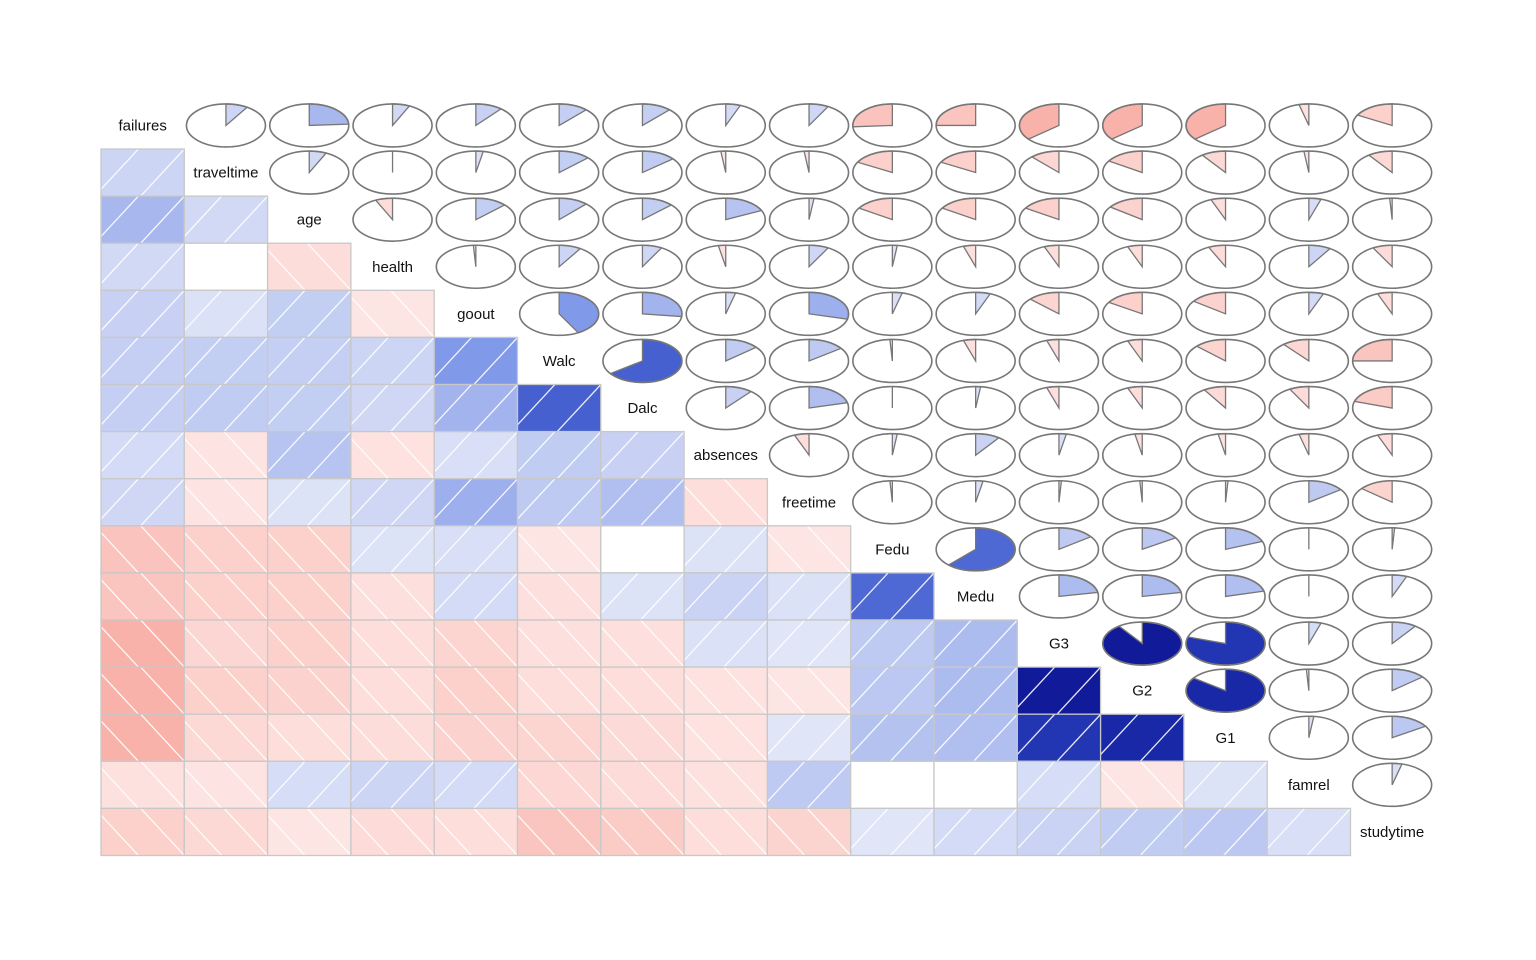 This screenshot has width=1536, height=960. What do you see at coordinates (1309, 267) in the screenshot?
I see `pie-cell-health-famrel` at bounding box center [1309, 267].